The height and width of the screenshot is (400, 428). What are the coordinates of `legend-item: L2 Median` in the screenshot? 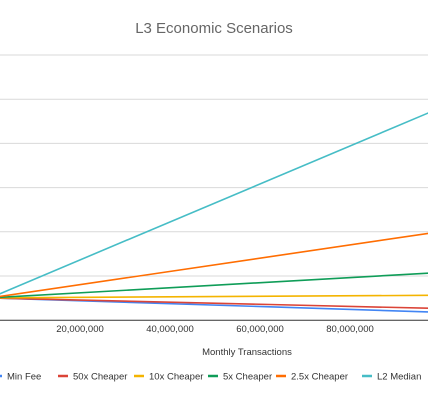 It's located at (391, 377).